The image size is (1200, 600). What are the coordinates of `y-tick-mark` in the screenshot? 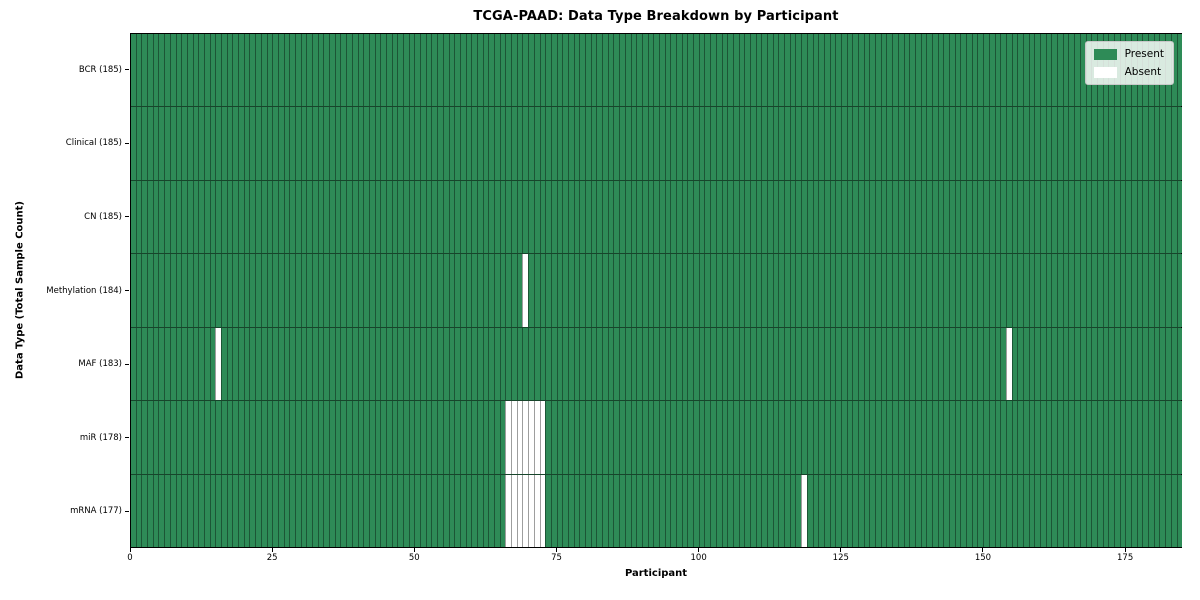 It's located at (127, 70).